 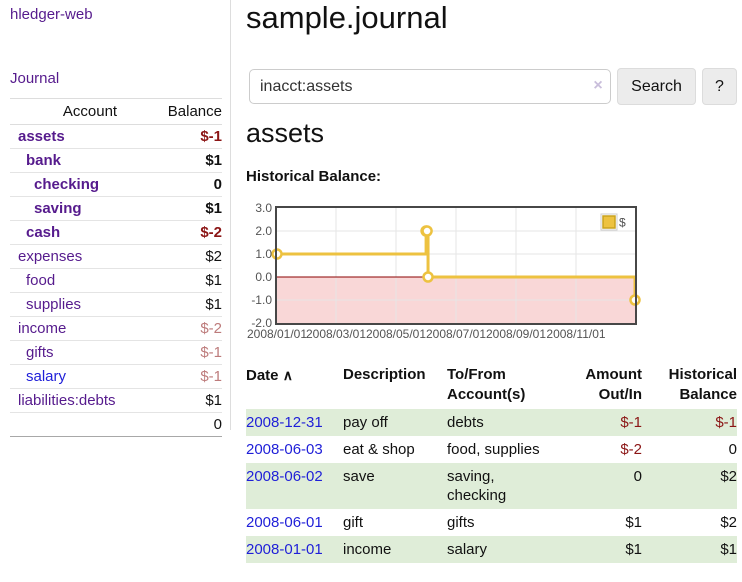 I want to click on account-link-bank: bank, so click(x=44, y=160).